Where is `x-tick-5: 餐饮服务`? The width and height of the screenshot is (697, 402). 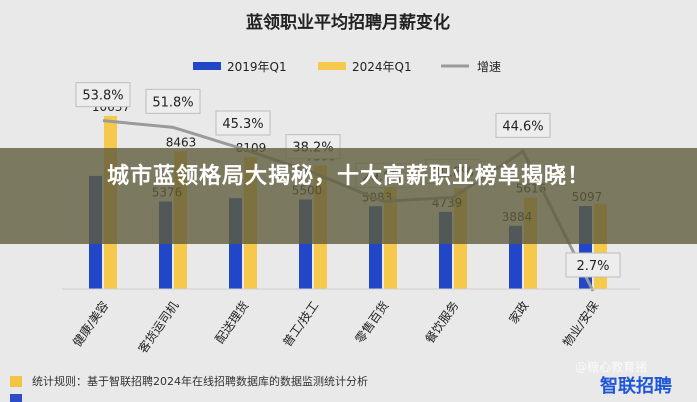
x-tick-5: 餐饮服务 is located at coordinates (442, 322).